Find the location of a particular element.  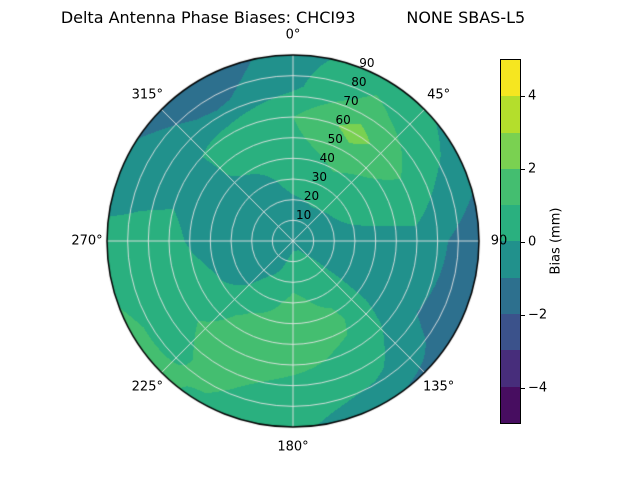

angular-tick-label: 90 is located at coordinates (499, 241).